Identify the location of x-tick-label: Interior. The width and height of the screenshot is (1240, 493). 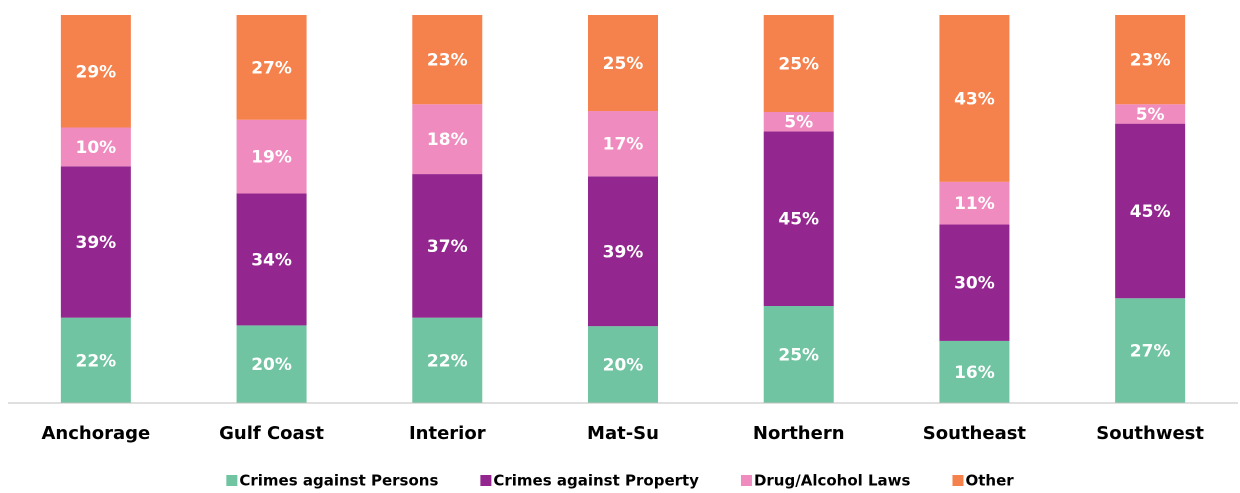
(447, 433).